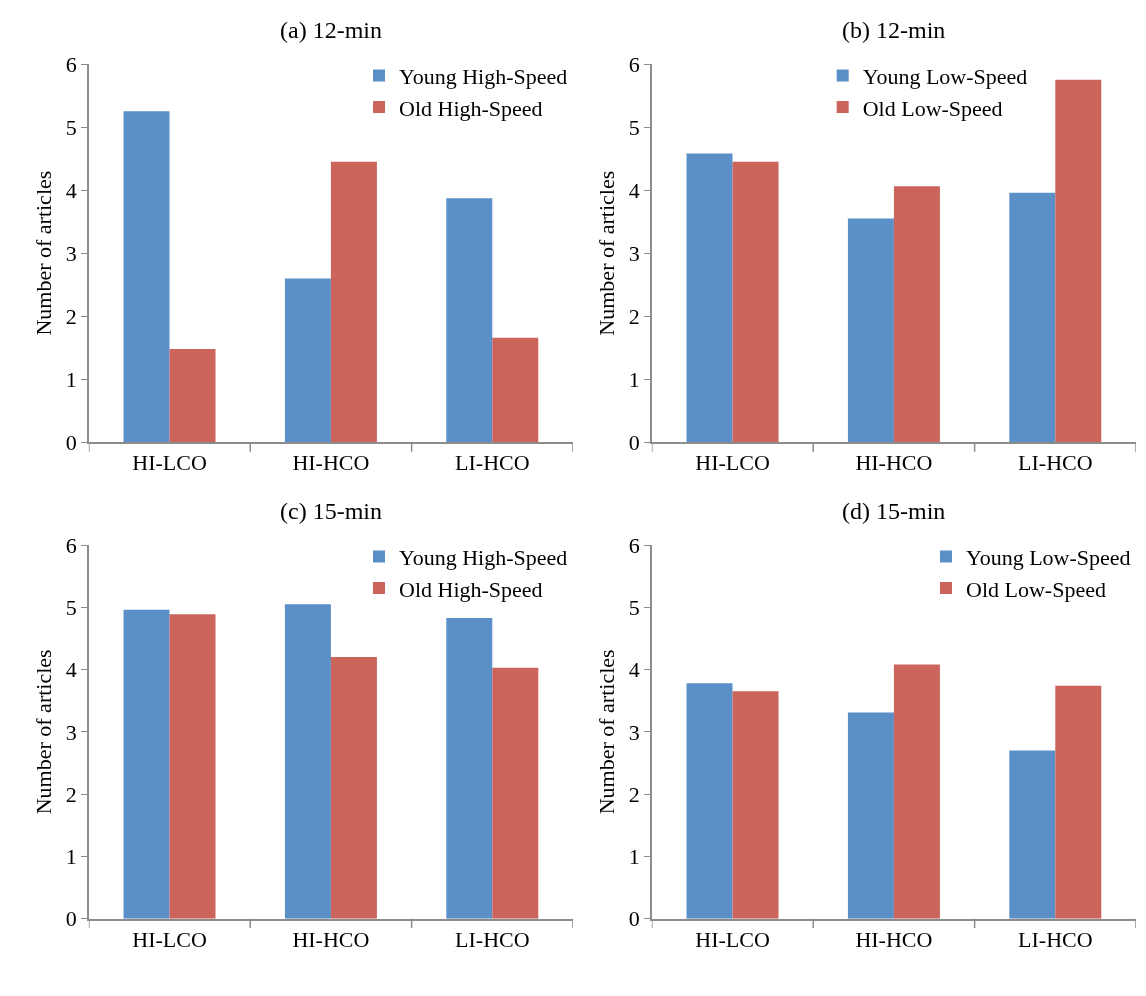 This screenshot has width=1146, height=996. I want to click on chart-title: (b) 12-min, so click(894, 30).